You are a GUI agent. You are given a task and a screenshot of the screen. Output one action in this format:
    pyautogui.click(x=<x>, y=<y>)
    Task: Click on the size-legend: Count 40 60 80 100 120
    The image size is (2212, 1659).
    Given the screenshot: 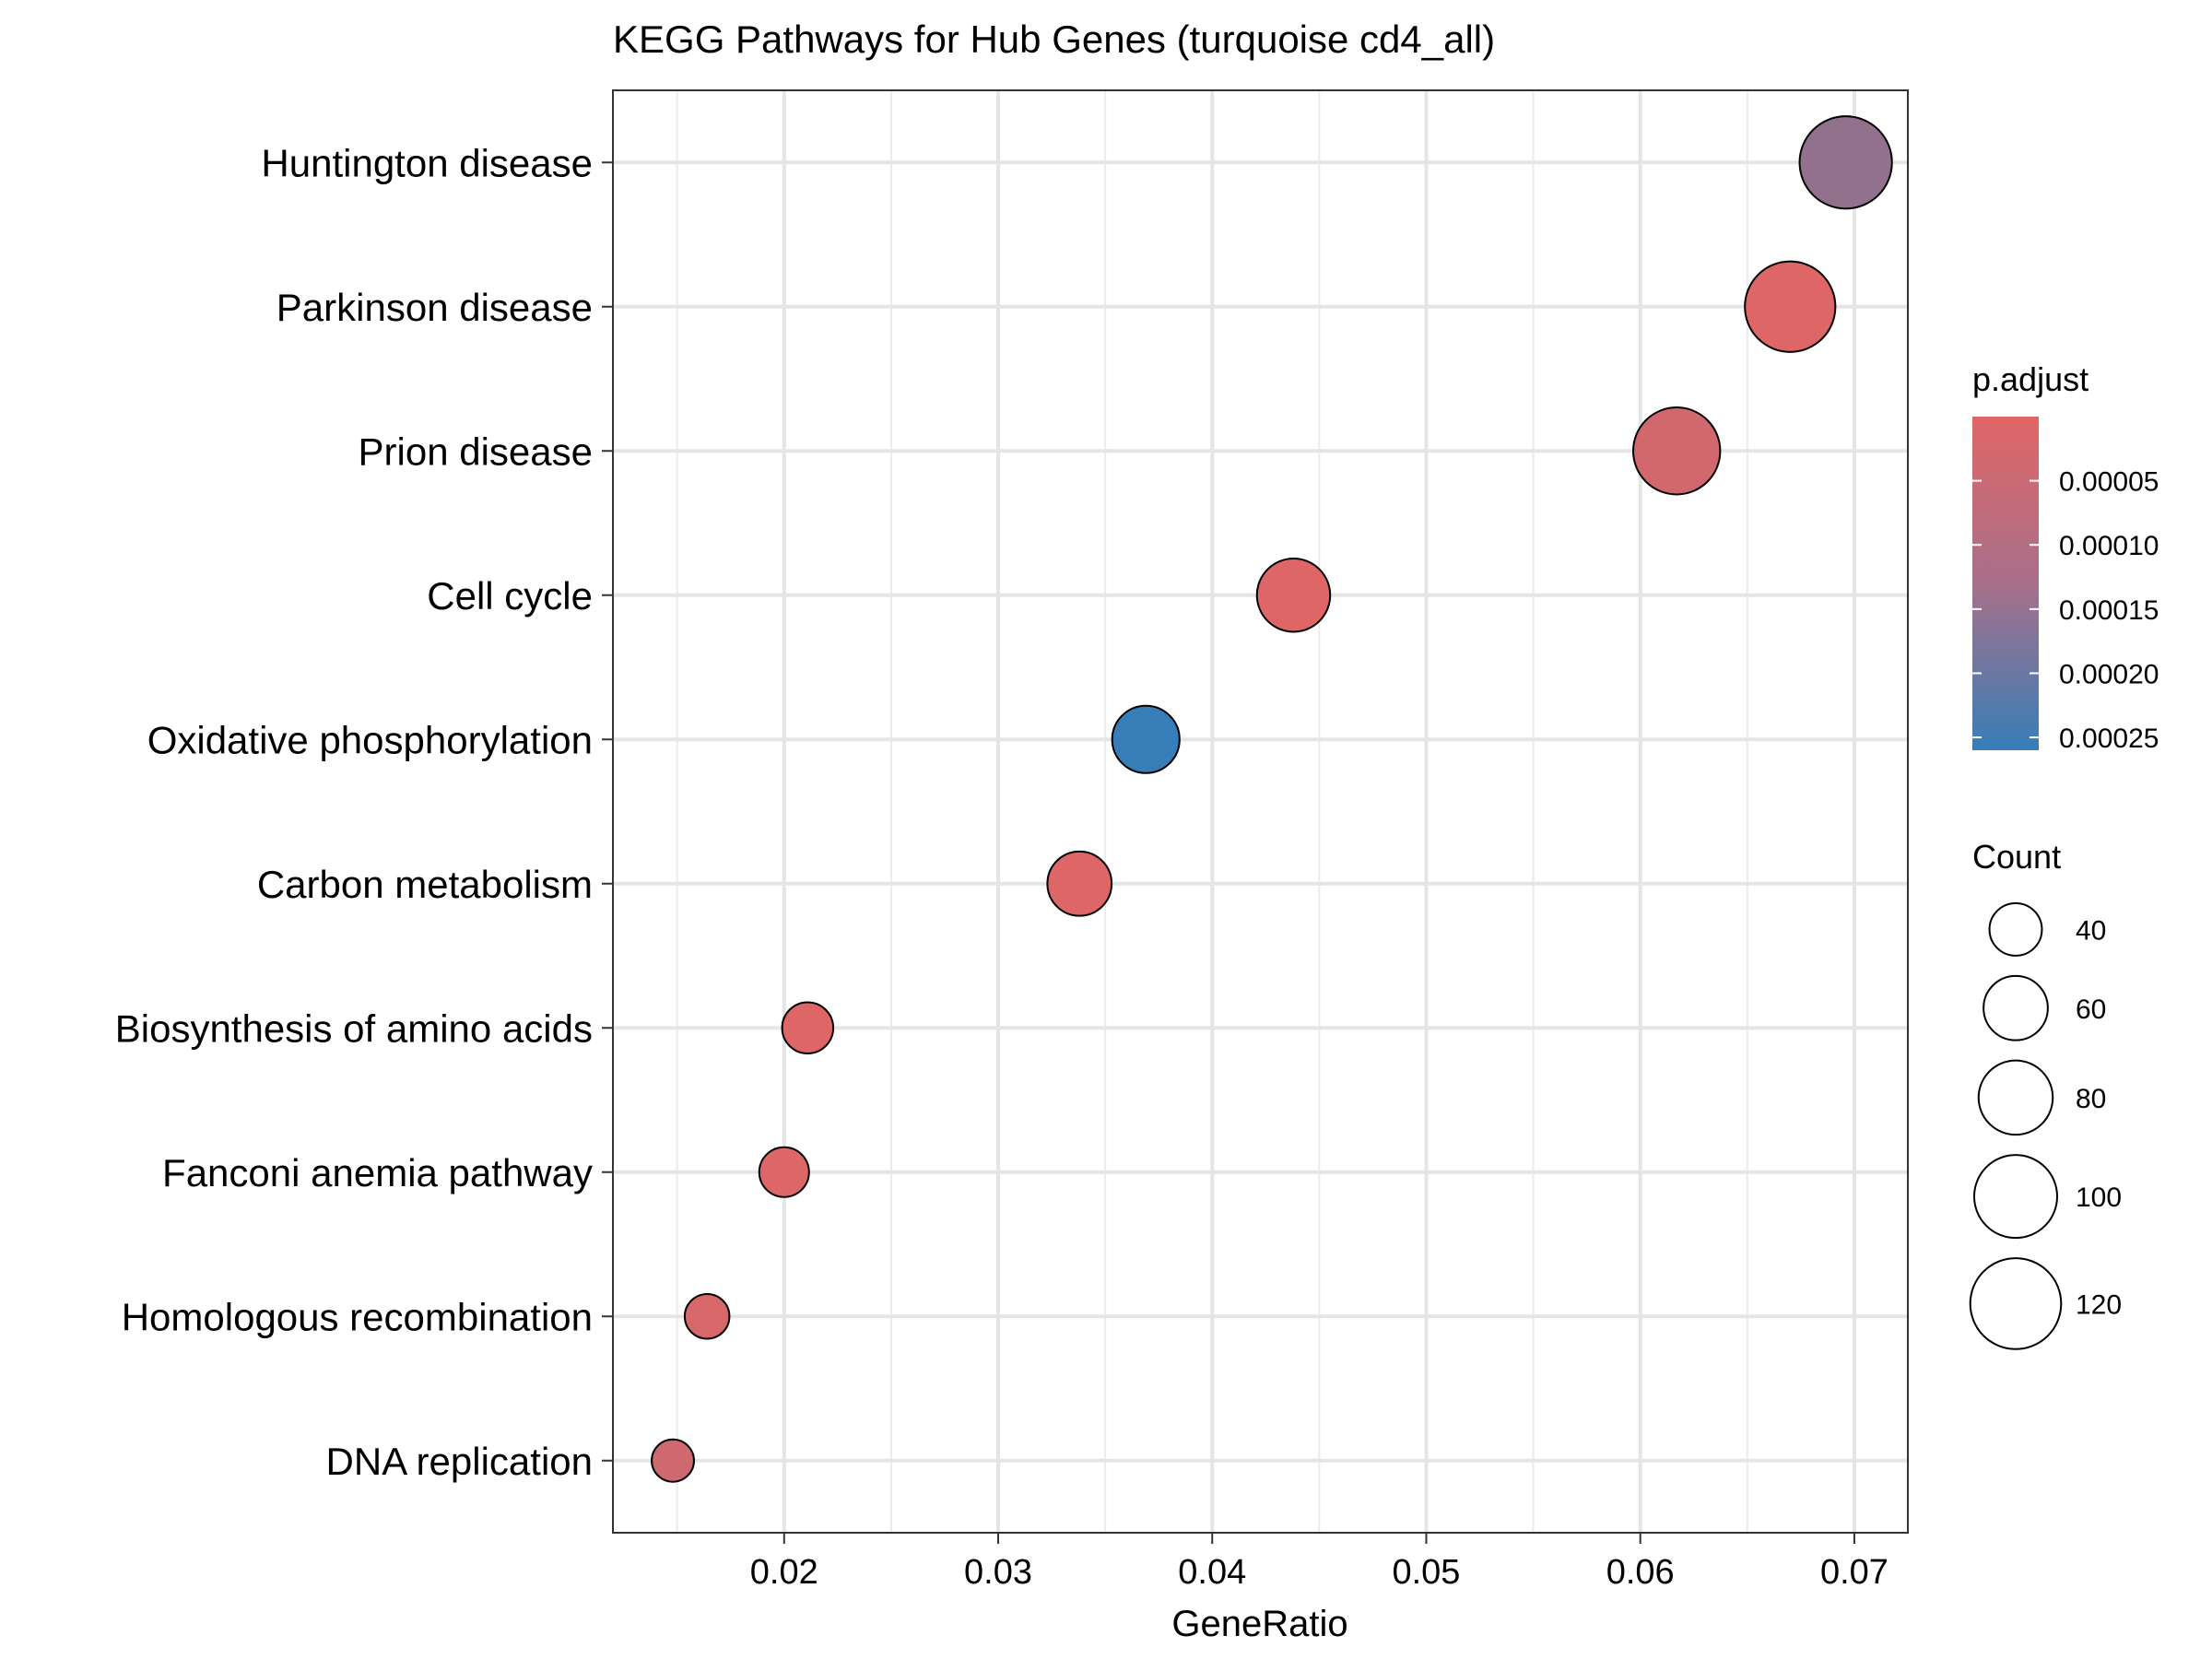 What is the action you would take?
    pyautogui.click(x=2045, y=1094)
    